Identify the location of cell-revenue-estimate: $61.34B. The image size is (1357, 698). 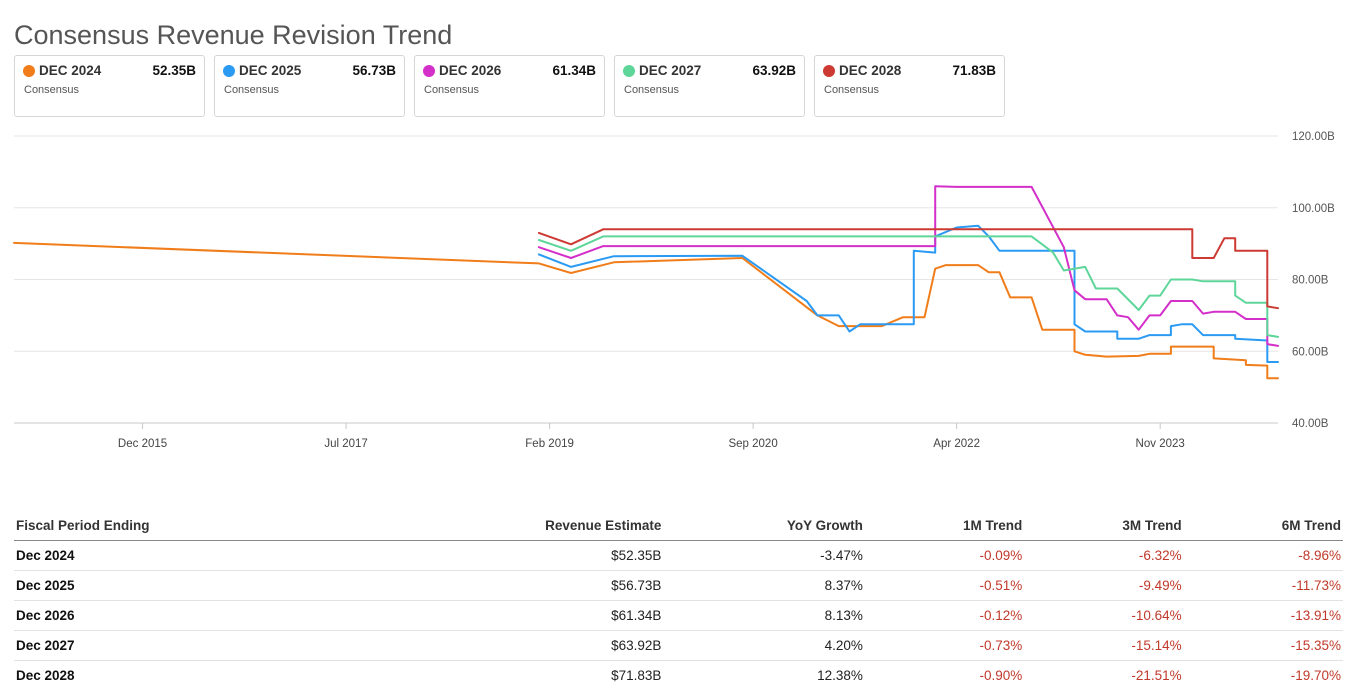
(512, 615).